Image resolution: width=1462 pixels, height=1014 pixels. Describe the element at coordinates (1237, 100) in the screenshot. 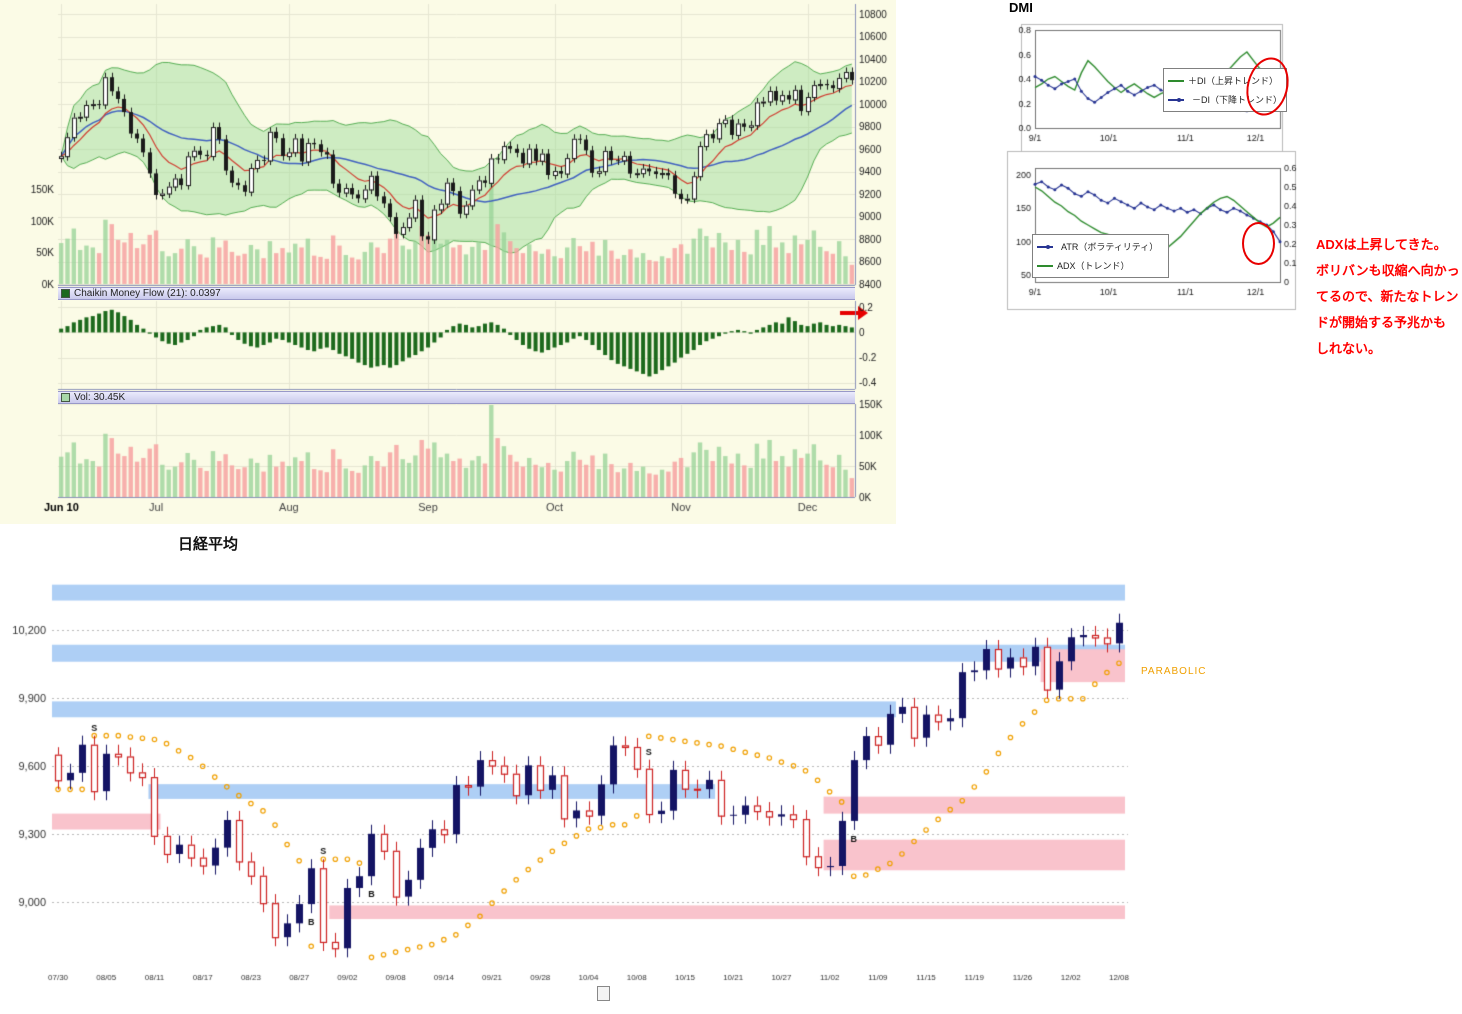

I see `minus-di-label: －DI（下降トレンド）` at that location.